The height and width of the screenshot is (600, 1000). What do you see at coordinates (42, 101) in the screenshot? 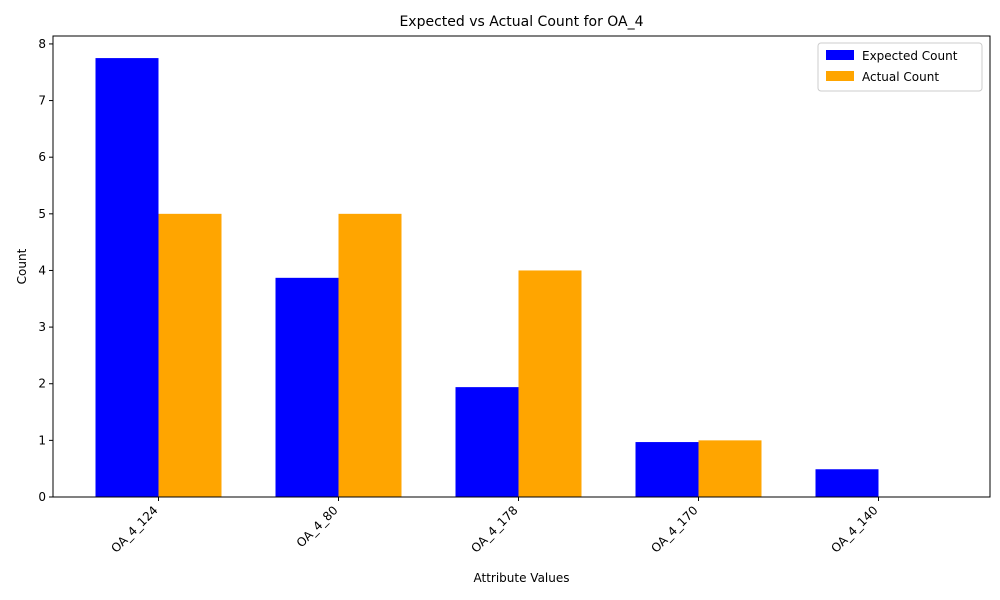
I see `y-tick-label: 7` at bounding box center [42, 101].